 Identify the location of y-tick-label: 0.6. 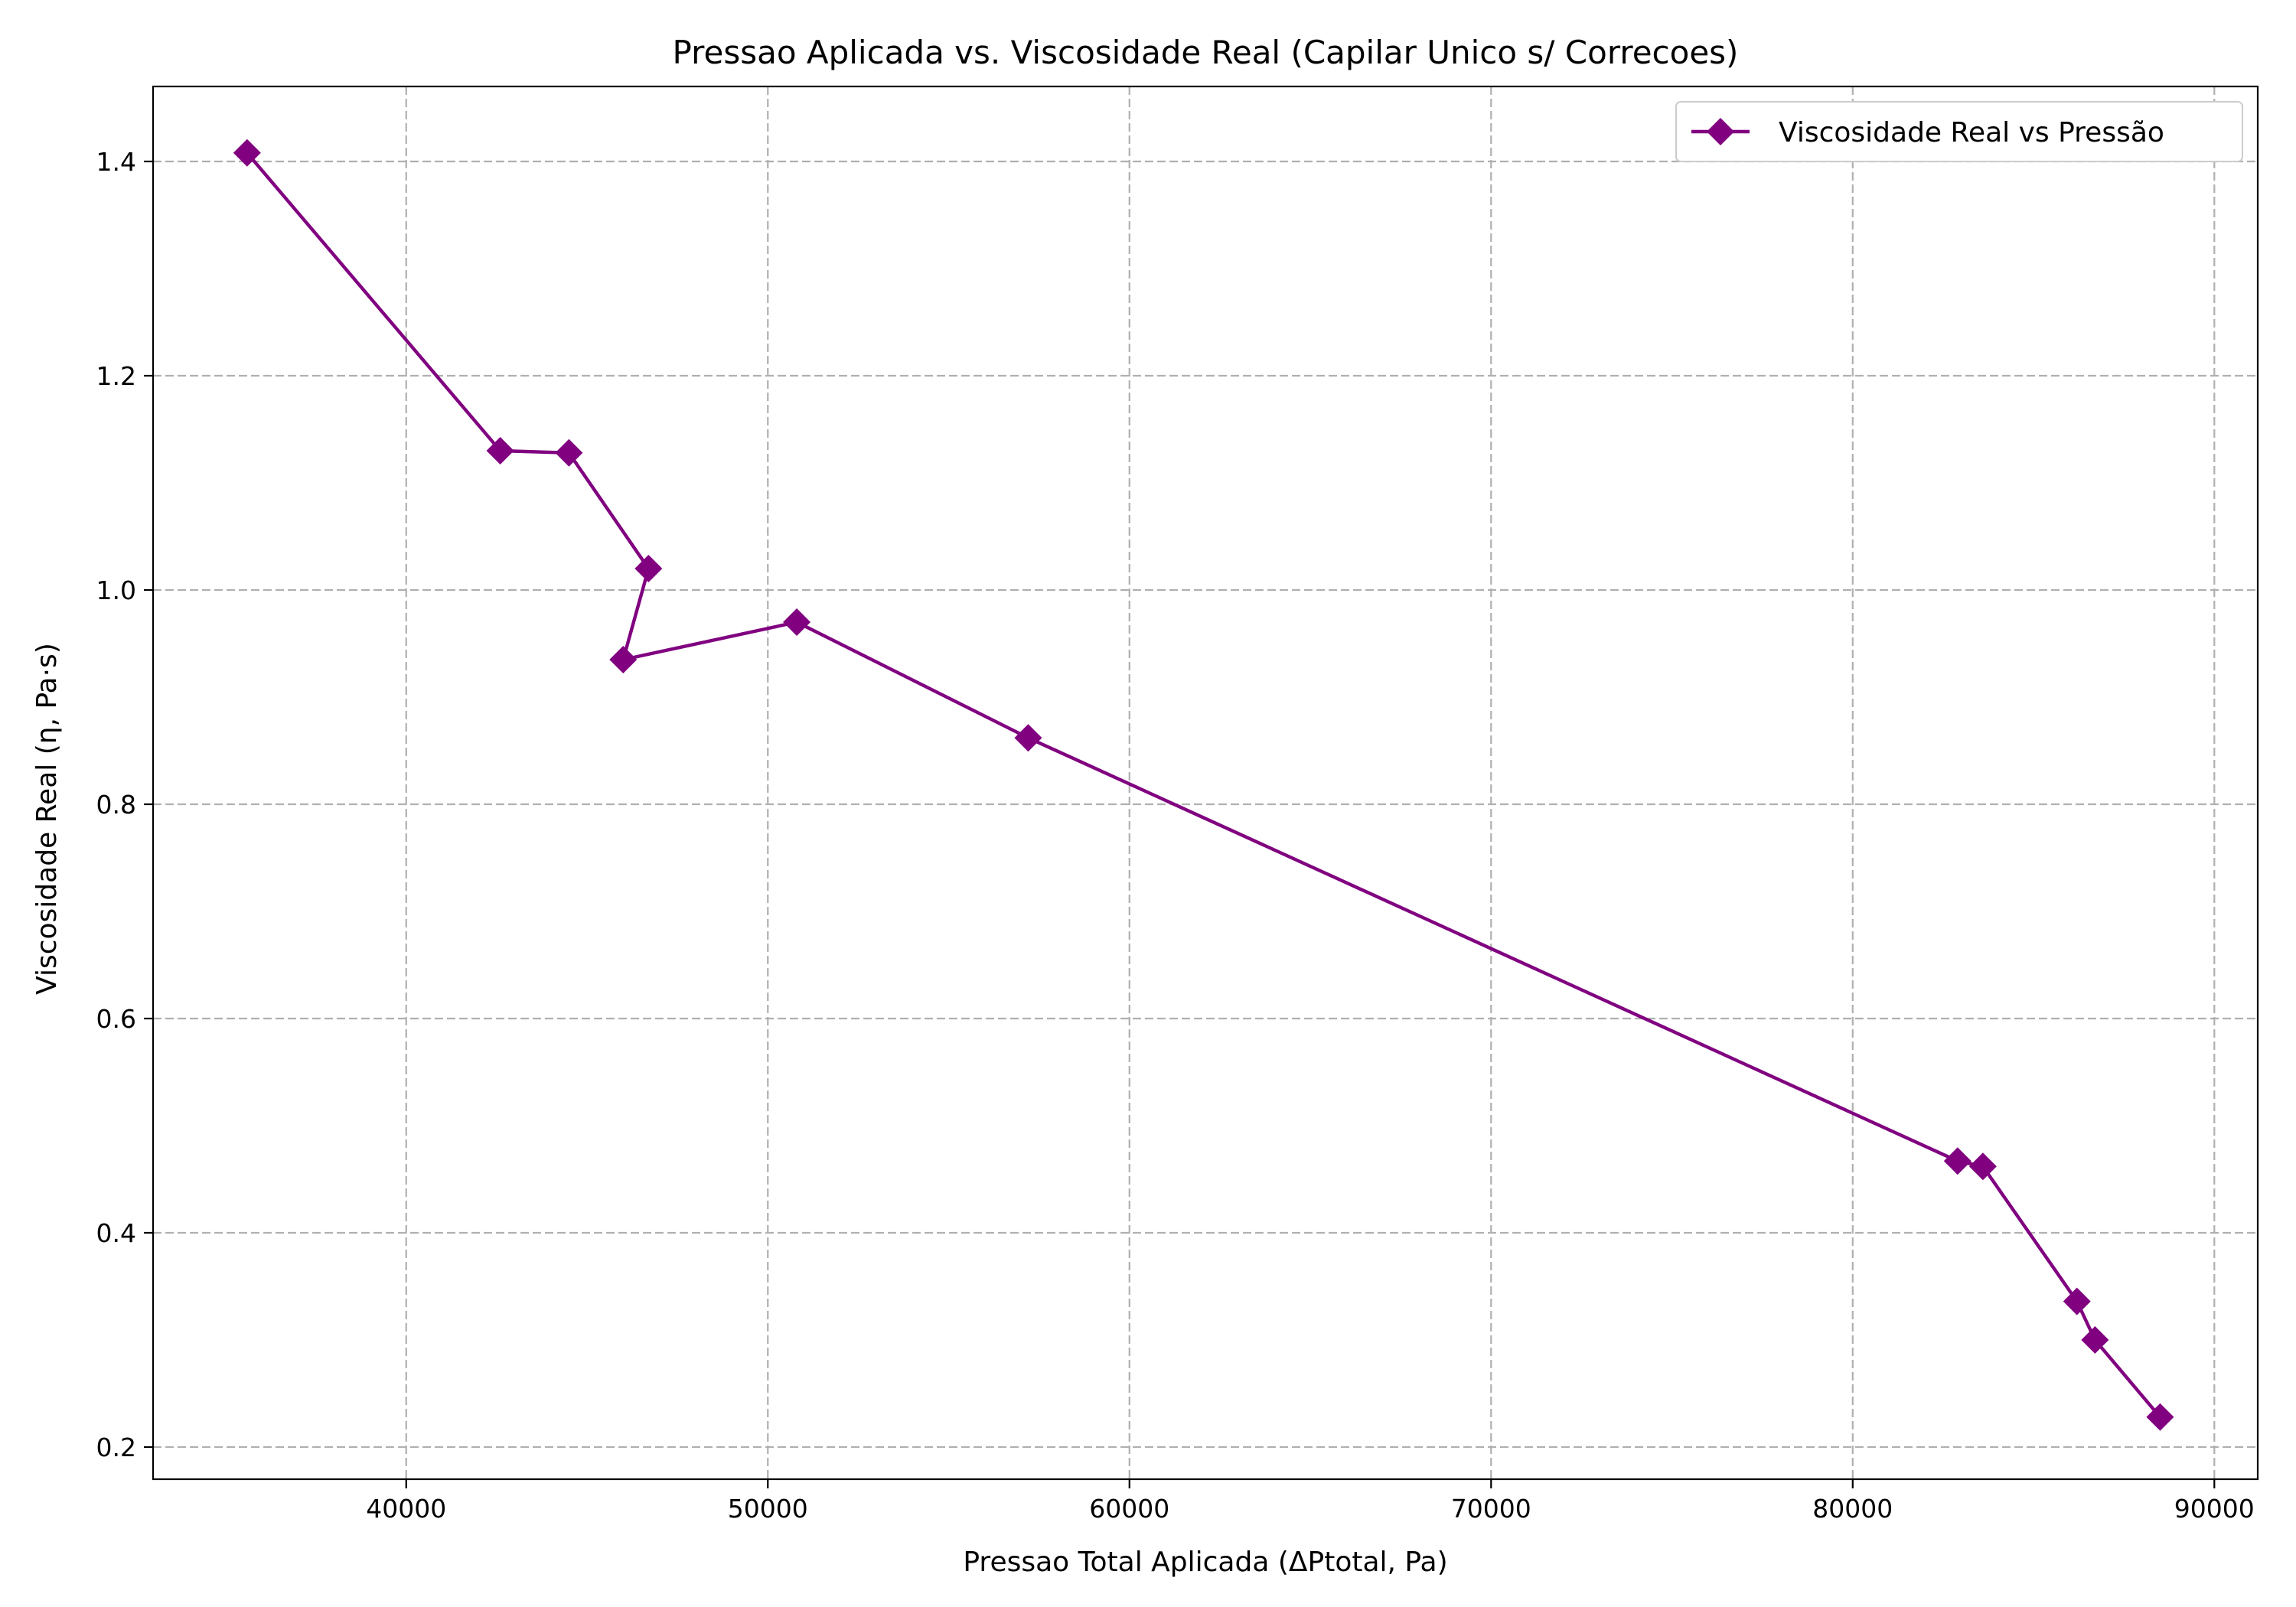
(116, 1019).